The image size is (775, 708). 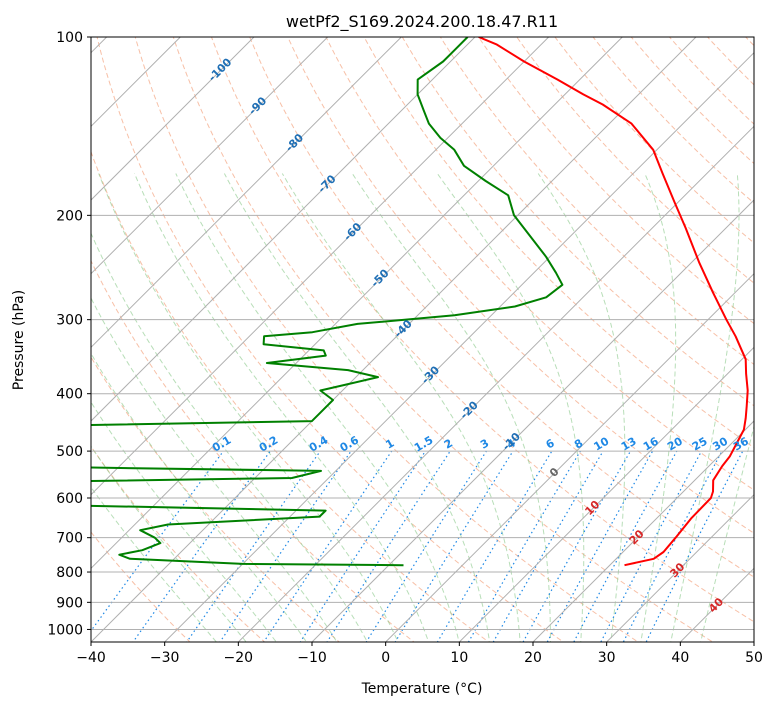 I want to click on chart-title: wetPf2_S169.2024.200.18.47.R11, so click(x=422, y=22).